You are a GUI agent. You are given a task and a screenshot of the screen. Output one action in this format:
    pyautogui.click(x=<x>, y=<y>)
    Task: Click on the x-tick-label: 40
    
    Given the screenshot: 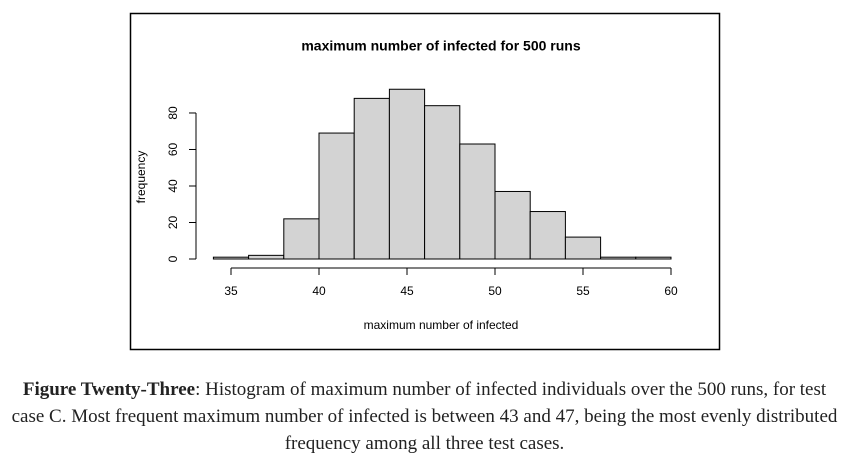 What is the action you would take?
    pyautogui.click(x=319, y=291)
    